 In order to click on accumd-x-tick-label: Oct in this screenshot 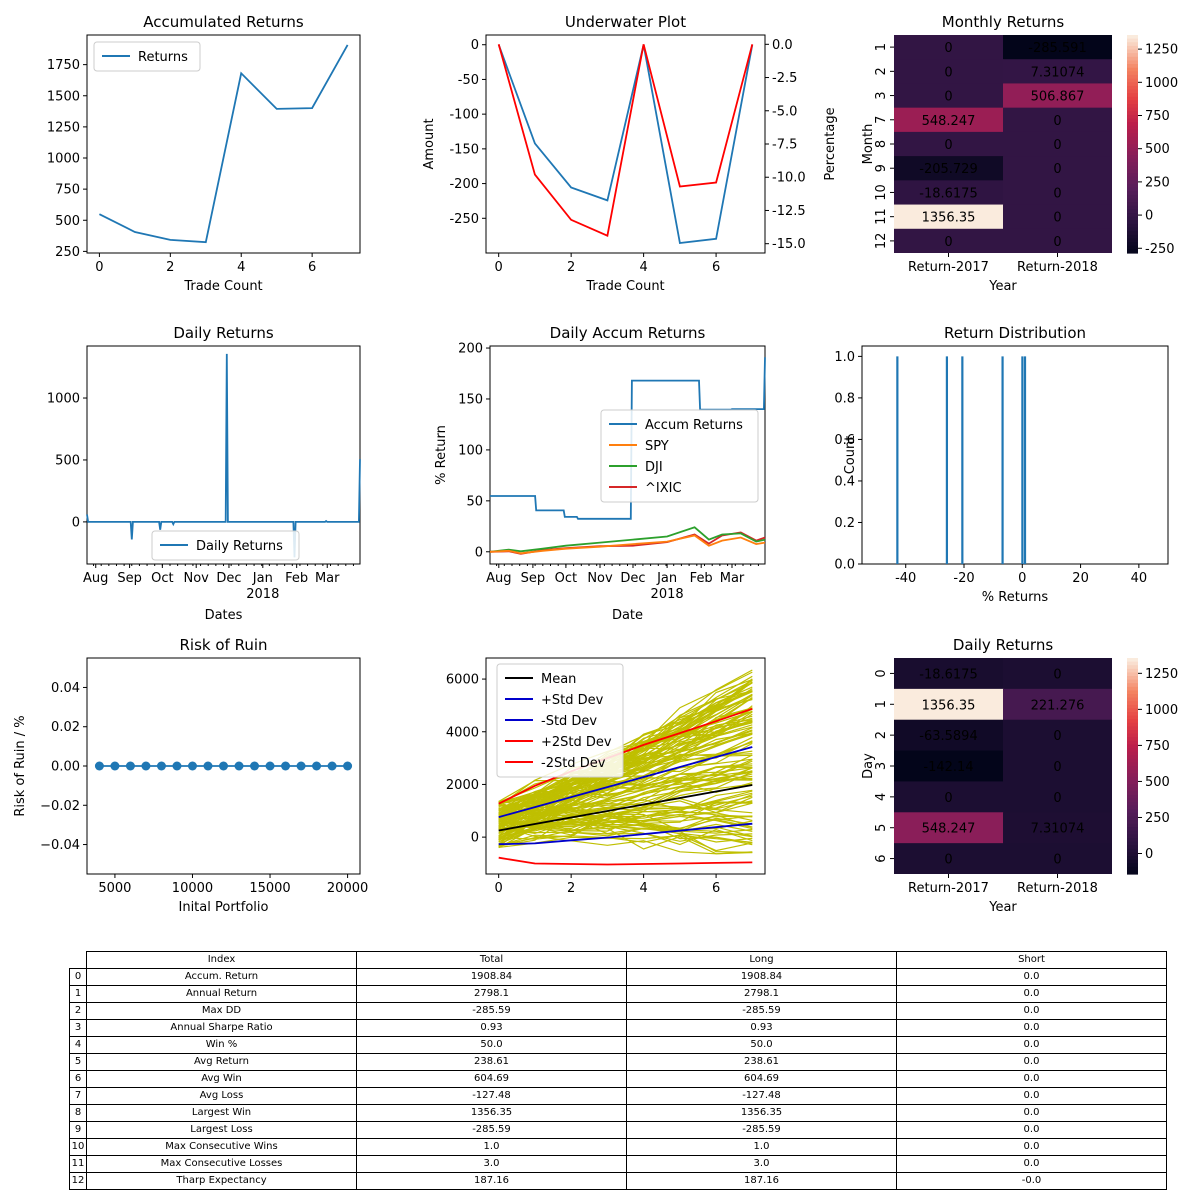, I will do `click(566, 578)`.